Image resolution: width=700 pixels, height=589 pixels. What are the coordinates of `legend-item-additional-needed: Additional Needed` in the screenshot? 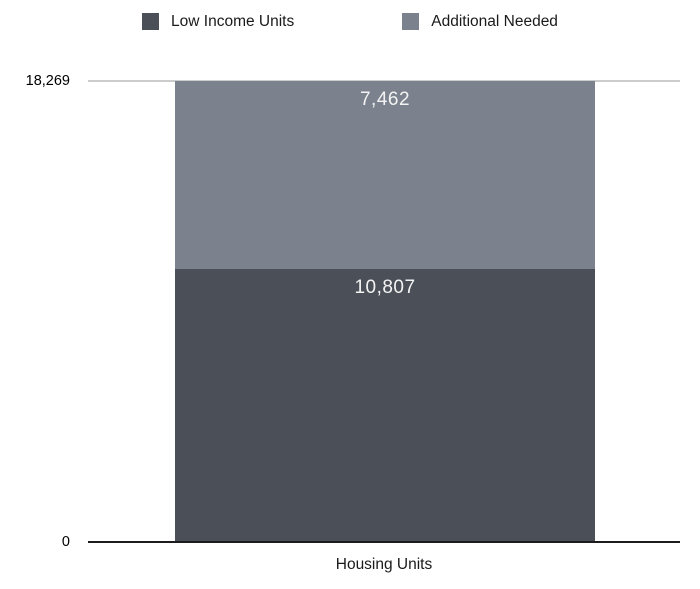 It's located at (480, 21).